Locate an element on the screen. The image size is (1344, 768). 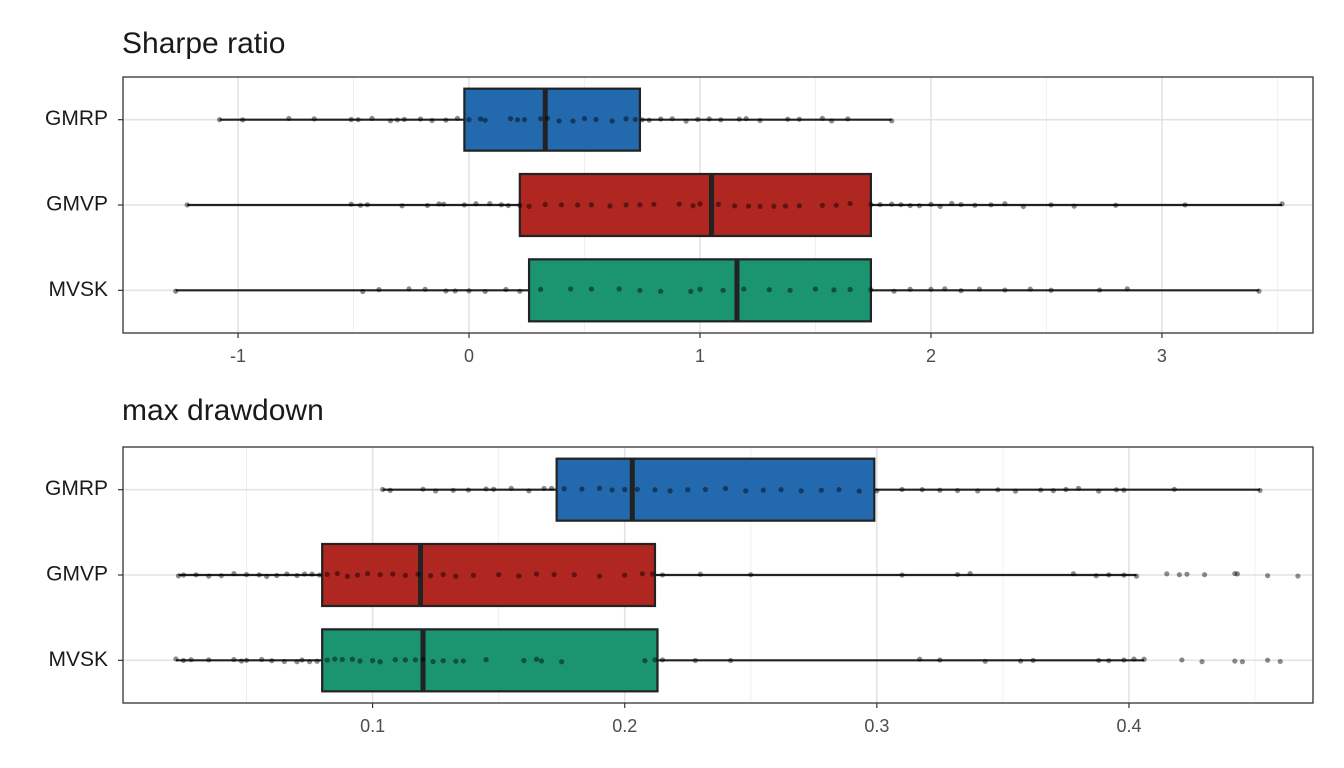
x-tick-label: 2 is located at coordinates (931, 356).